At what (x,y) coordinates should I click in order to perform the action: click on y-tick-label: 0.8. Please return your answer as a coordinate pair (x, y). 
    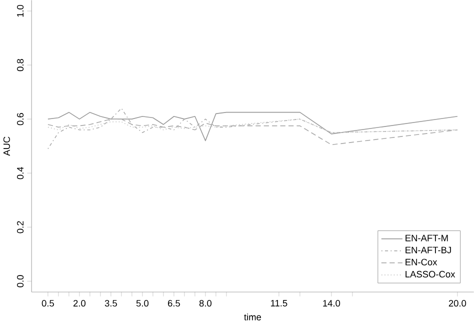
    Looking at the image, I should click on (20, 65).